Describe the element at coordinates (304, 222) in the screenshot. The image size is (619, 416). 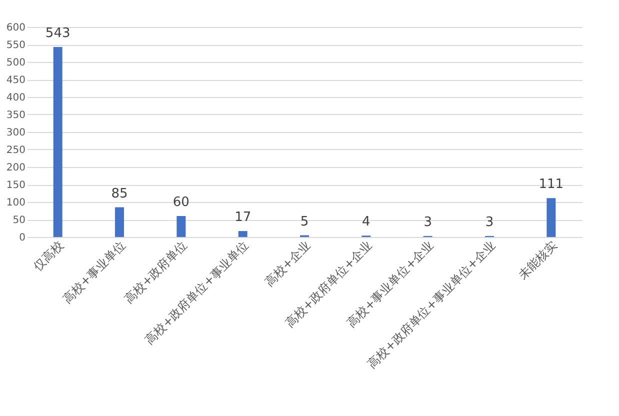
I see `data-label: 5` at that location.